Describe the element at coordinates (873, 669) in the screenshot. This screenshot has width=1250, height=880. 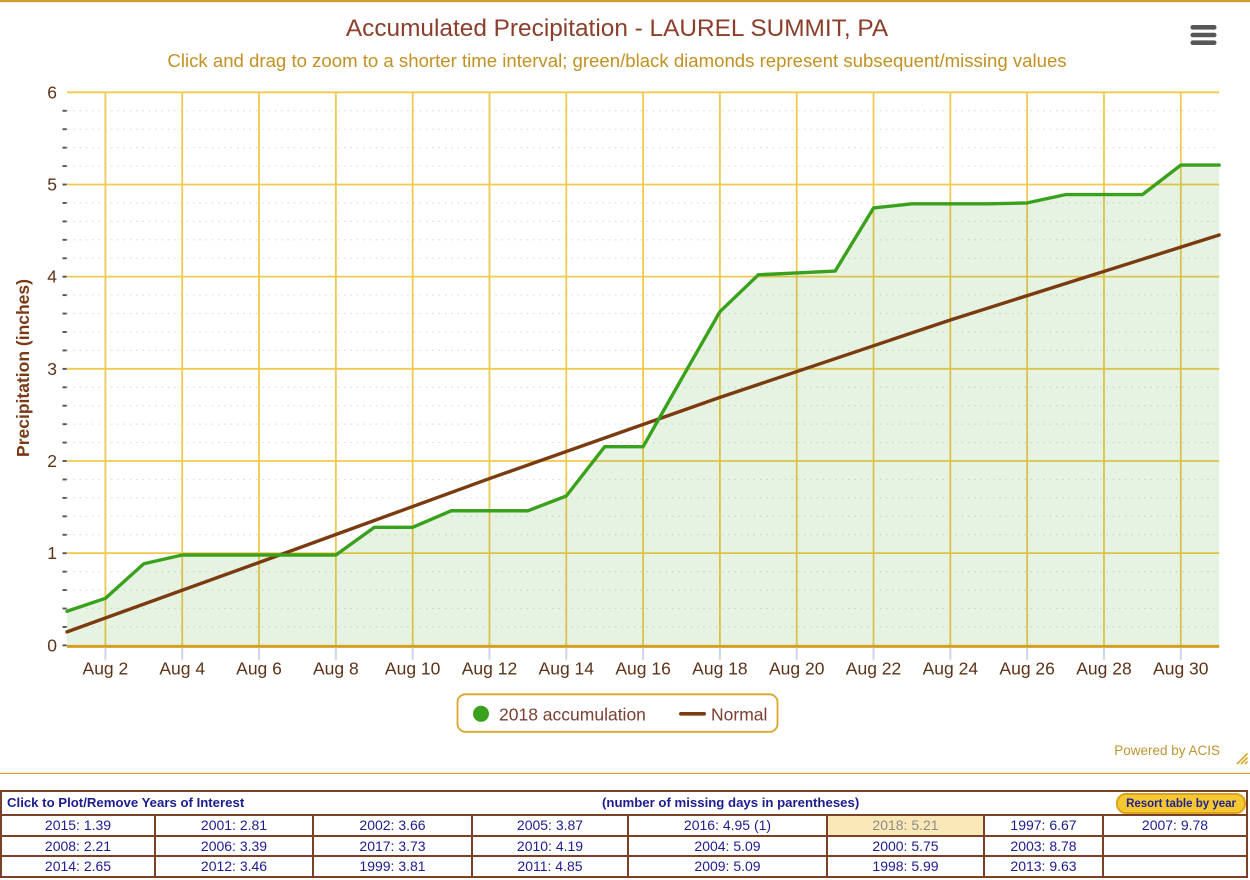
I see `svg-text: Aug 22` at that location.